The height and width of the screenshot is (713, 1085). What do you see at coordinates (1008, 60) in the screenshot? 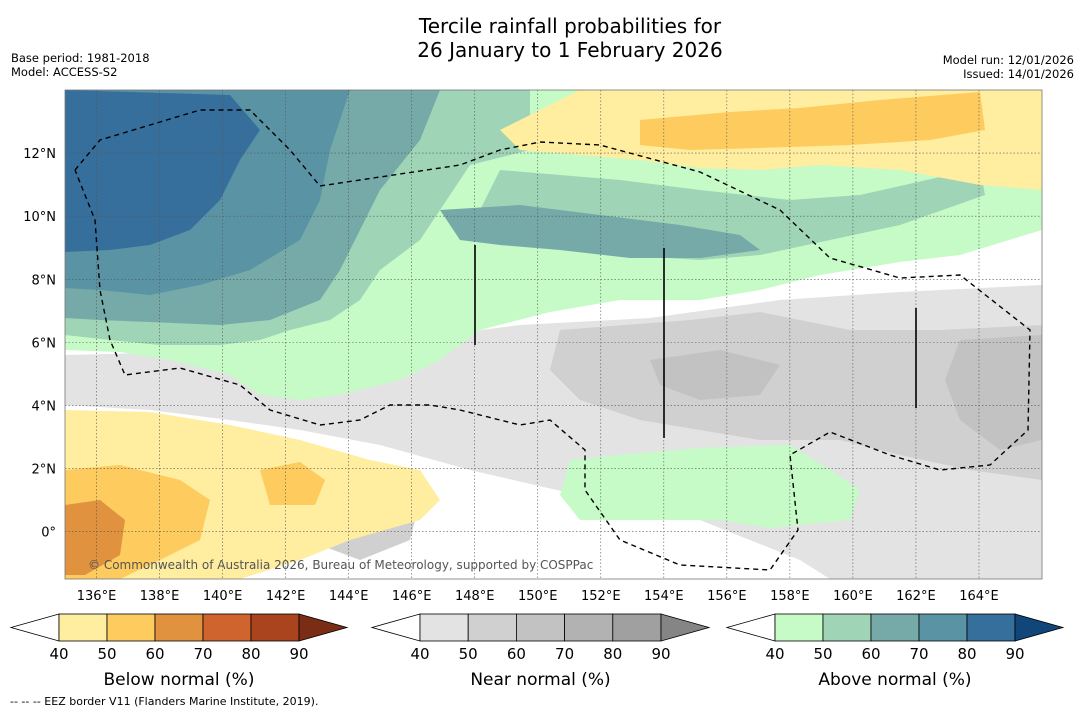
I see `model-run: Model run: 12/01/2026` at bounding box center [1008, 60].